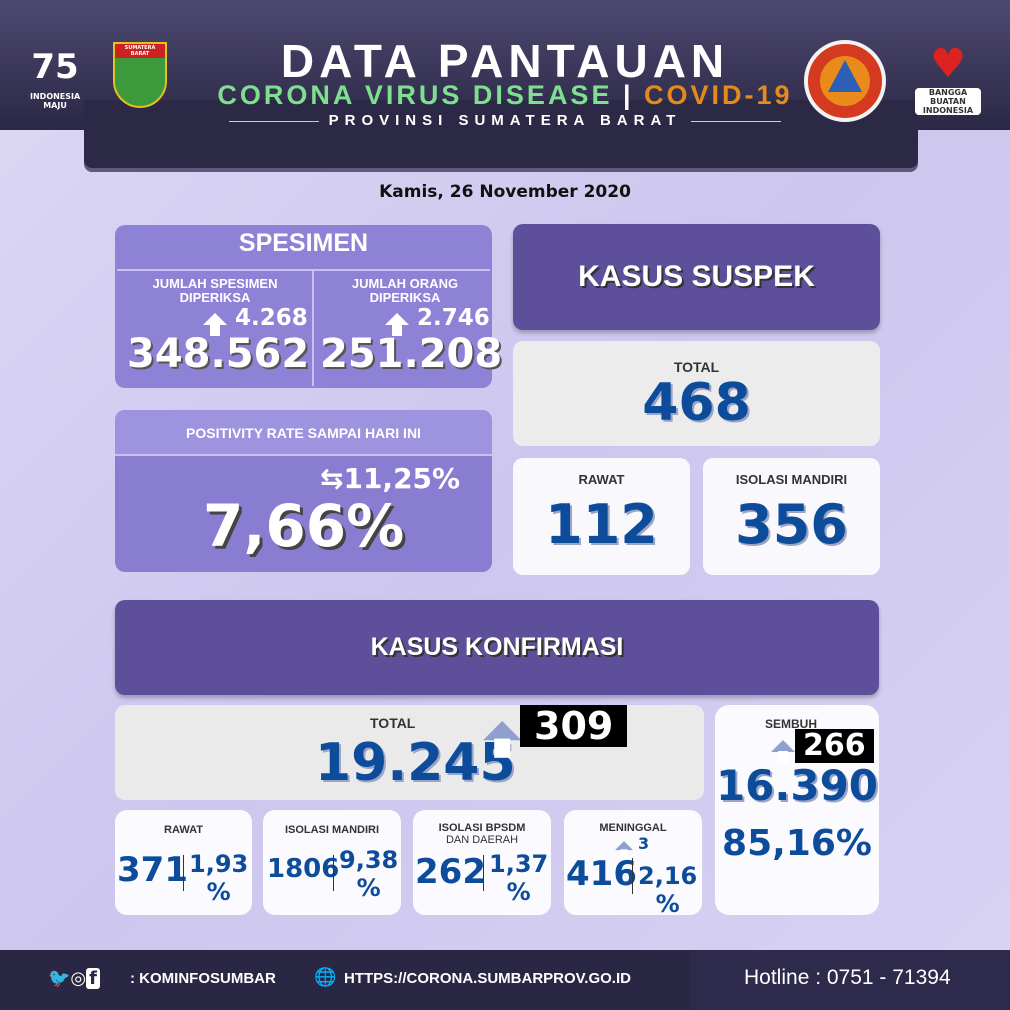 Image resolution: width=1010 pixels, height=1010 pixels. What do you see at coordinates (203, 978) in the screenshot?
I see `social-handle: : KOMINFOSUMBAR` at bounding box center [203, 978].